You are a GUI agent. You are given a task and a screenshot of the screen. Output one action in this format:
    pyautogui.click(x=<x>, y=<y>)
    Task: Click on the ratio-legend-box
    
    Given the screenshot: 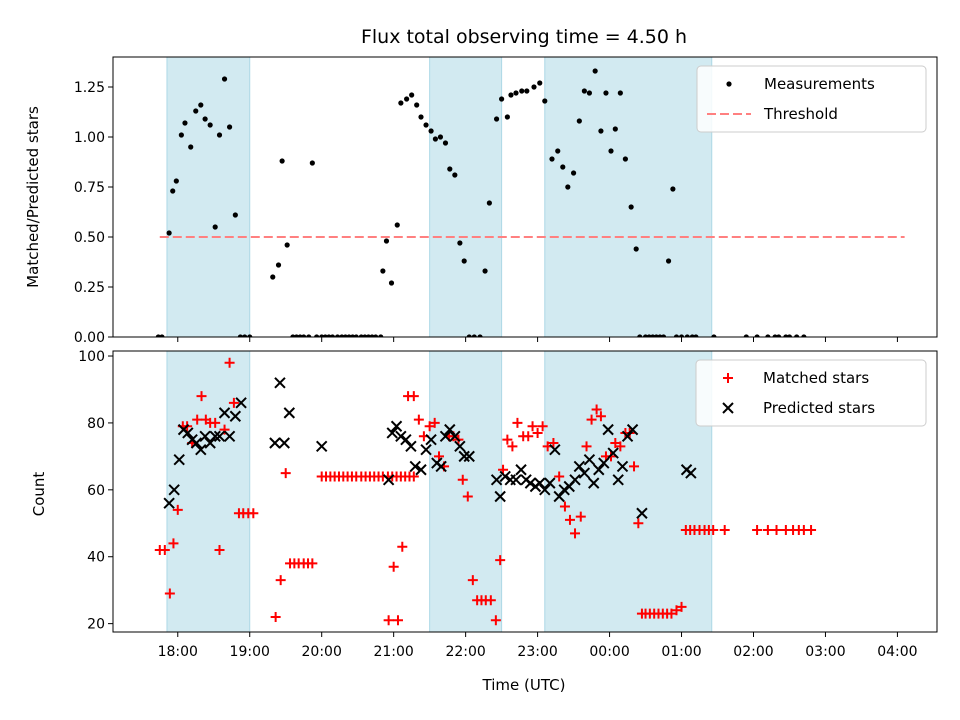 What is the action you would take?
    pyautogui.click(x=811, y=99)
    